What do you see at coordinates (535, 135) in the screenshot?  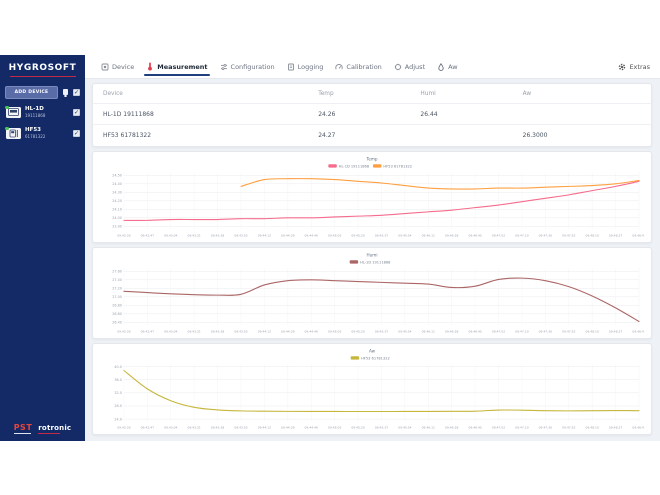 I see `cell-aw: 26.3000` at bounding box center [535, 135].